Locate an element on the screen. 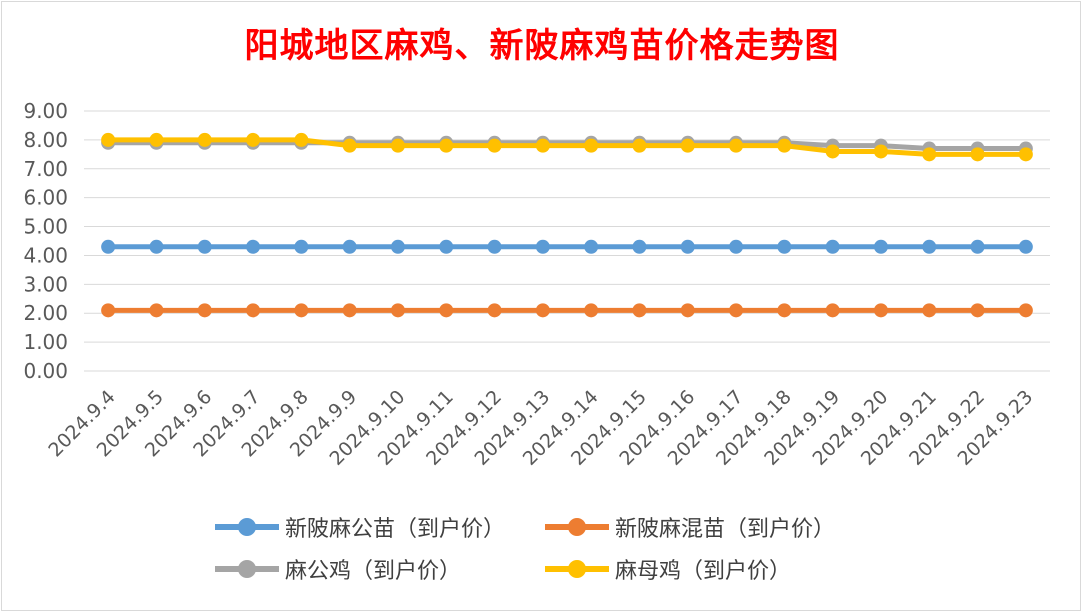  legend-item-s0: 新陂麻公苗（到户价） is located at coordinates (380, 527).